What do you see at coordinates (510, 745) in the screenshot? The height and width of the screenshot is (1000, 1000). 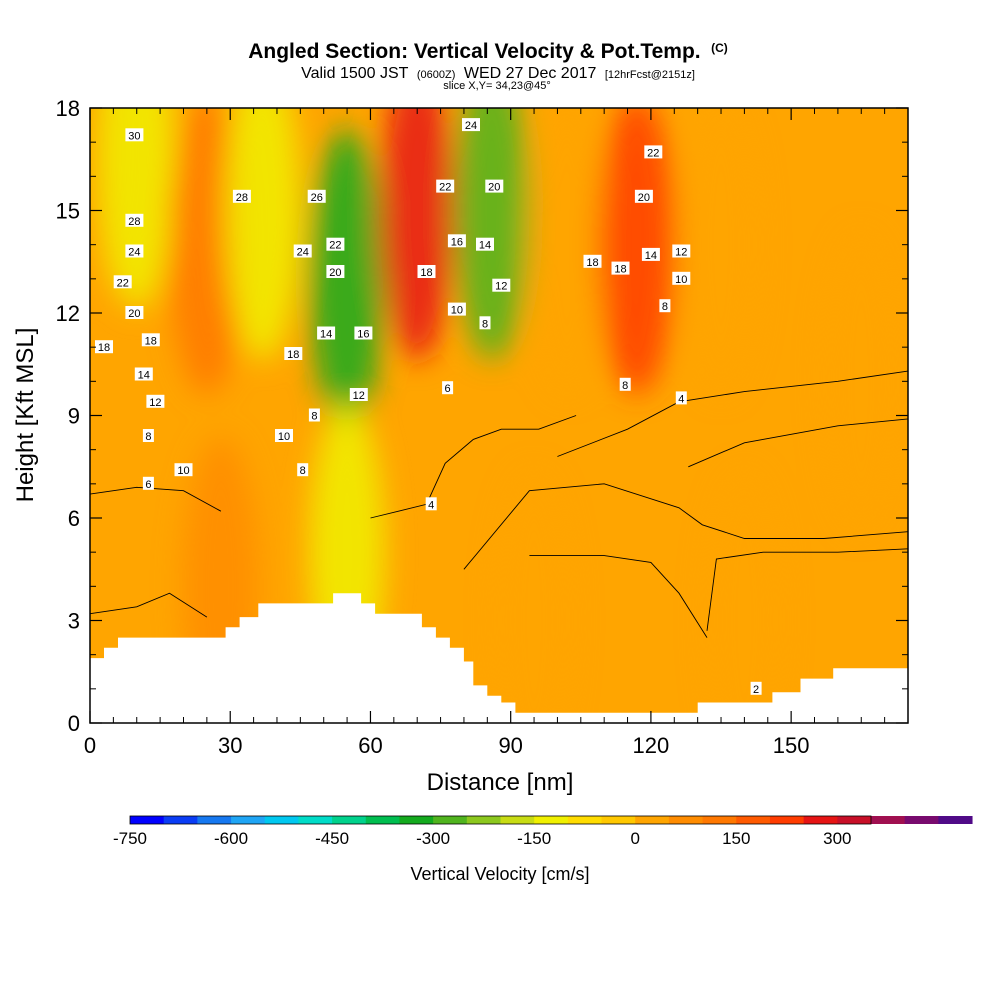 I see `x-tick-label-3: 90` at bounding box center [510, 745].